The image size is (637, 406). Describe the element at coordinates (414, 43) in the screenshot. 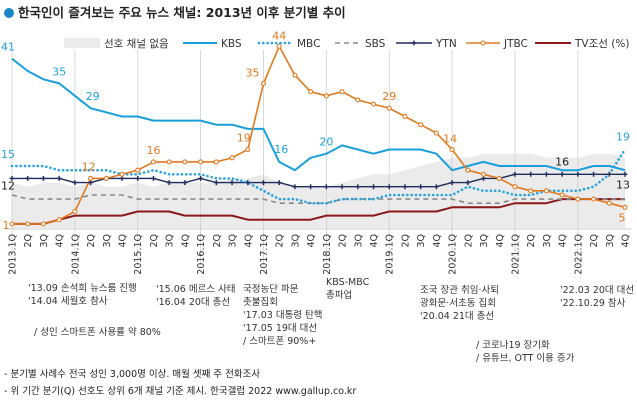

I see `legend-marker-ytn` at that location.